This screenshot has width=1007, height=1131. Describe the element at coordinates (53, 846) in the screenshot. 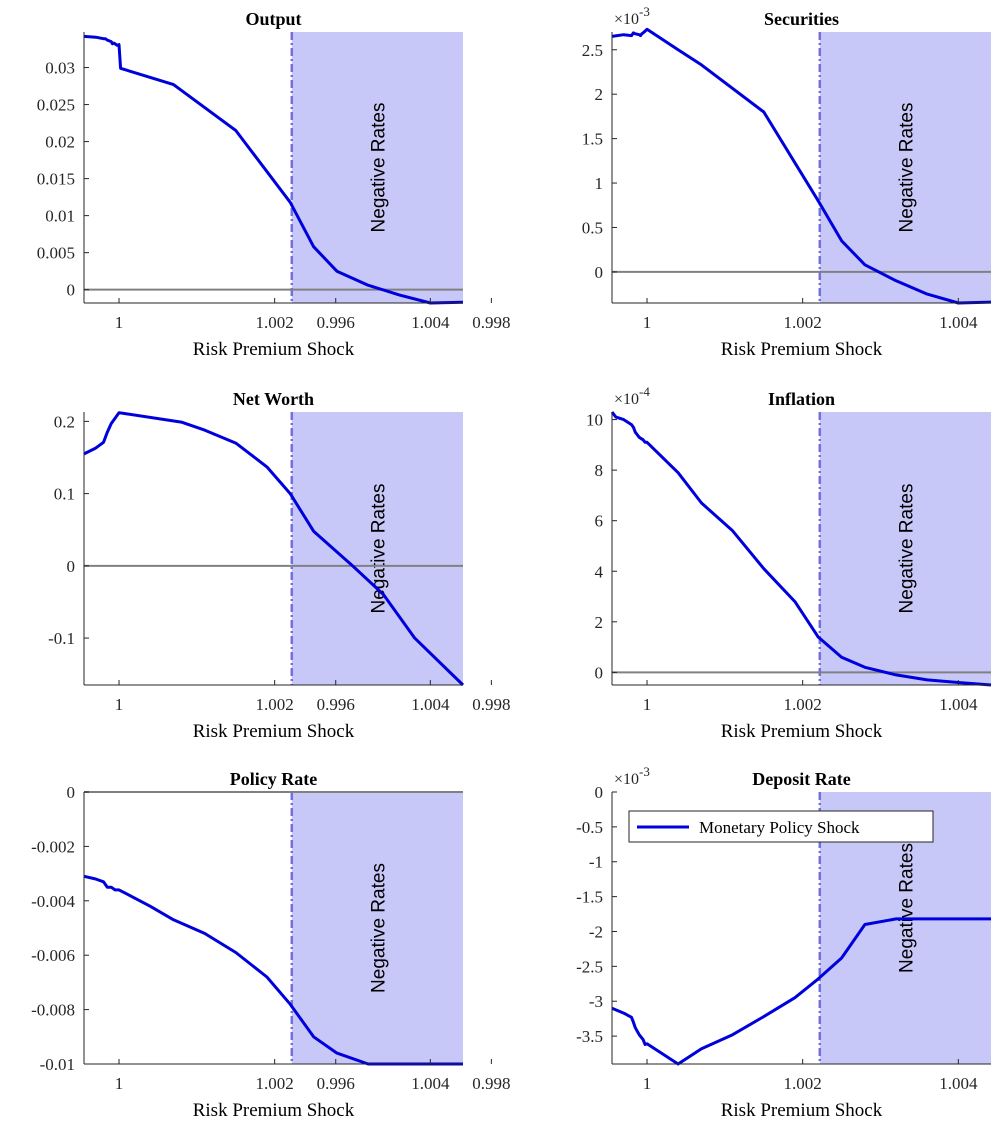

I see `y-tick-label: -0.002` at that location.